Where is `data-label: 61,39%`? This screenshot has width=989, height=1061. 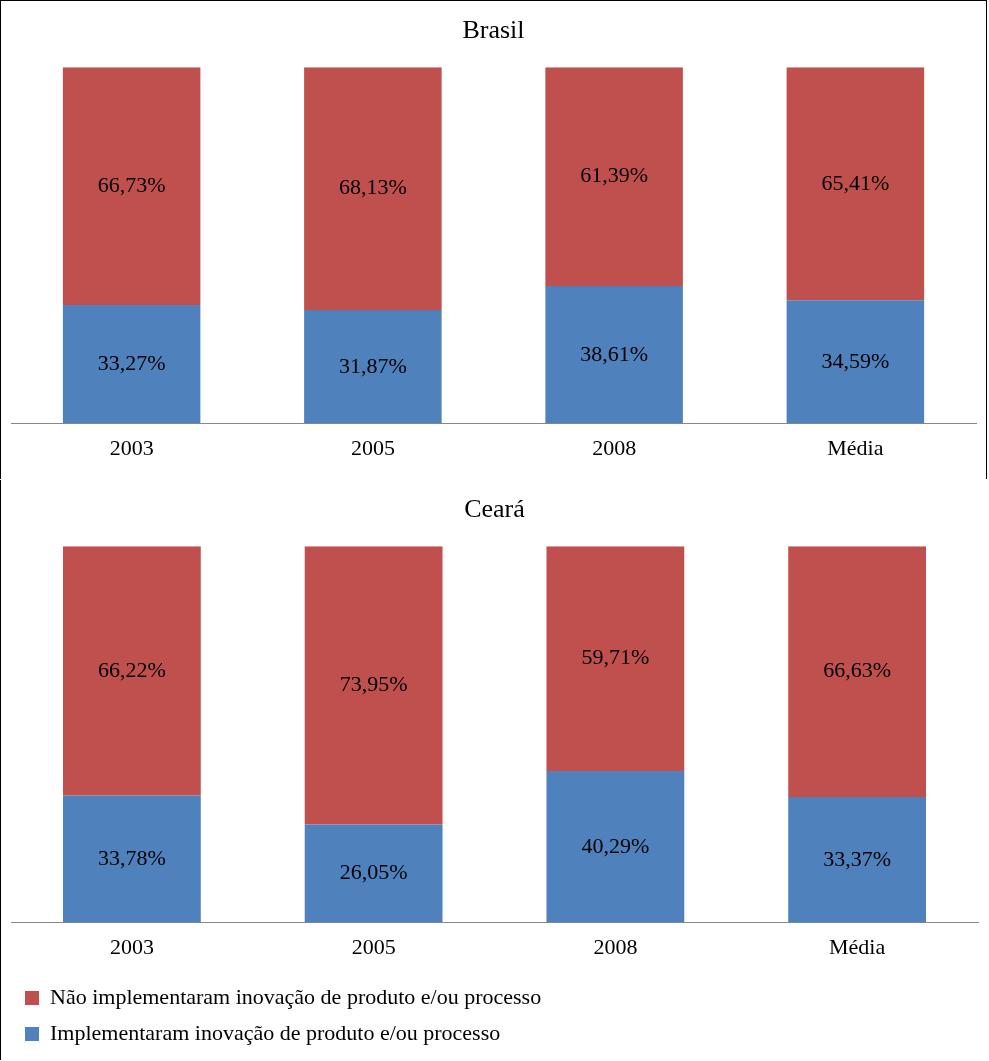
data-label: 61,39% is located at coordinates (614, 175).